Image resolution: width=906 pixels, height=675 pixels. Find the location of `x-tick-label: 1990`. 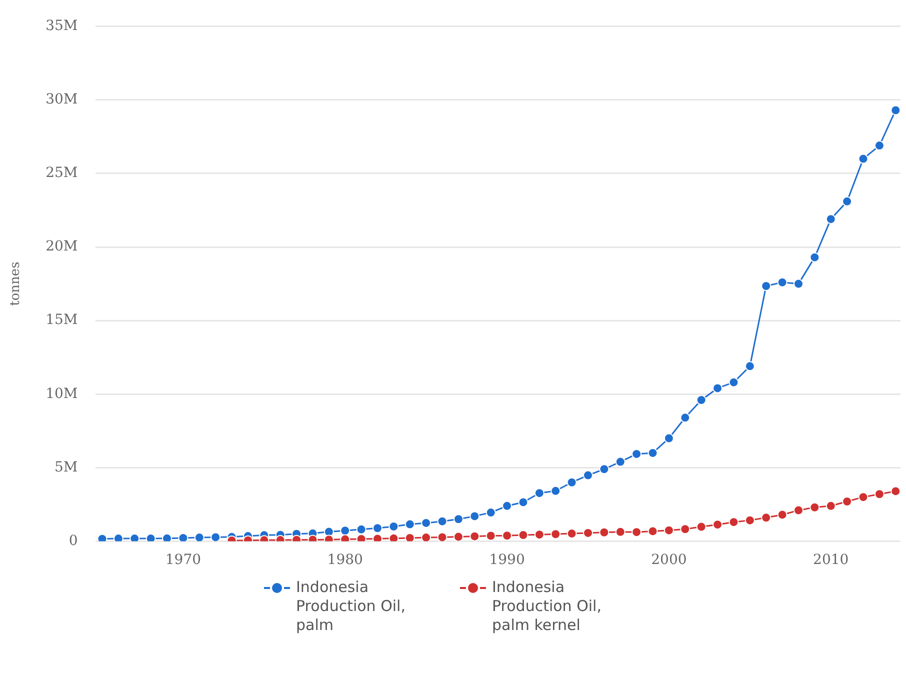

x-tick-label: 1990 is located at coordinates (507, 560).